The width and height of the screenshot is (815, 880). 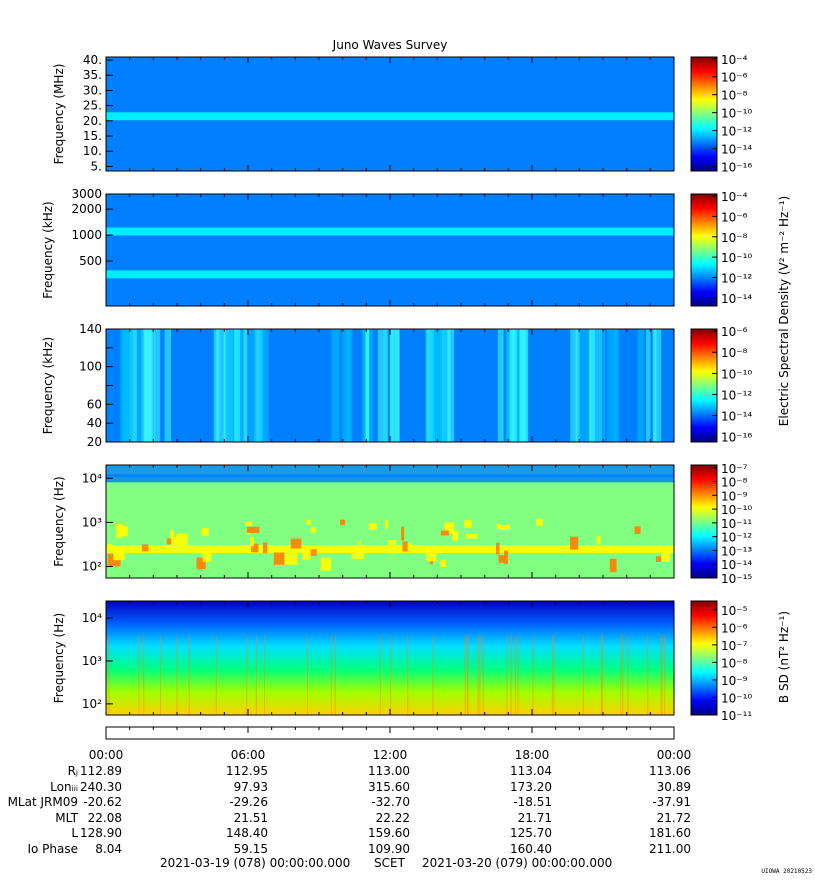 What do you see at coordinates (255, 863) in the screenshot?
I see `scet-start: 2021-03-19 (078) 00:00:00.000` at bounding box center [255, 863].